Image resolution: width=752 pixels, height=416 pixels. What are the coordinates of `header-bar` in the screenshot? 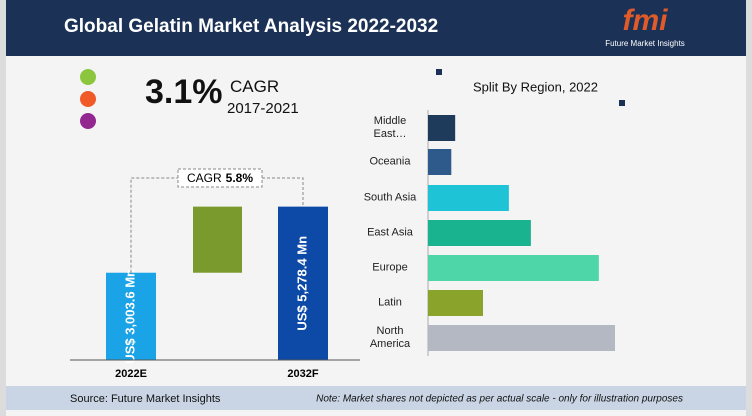 It's located at (376, 28).